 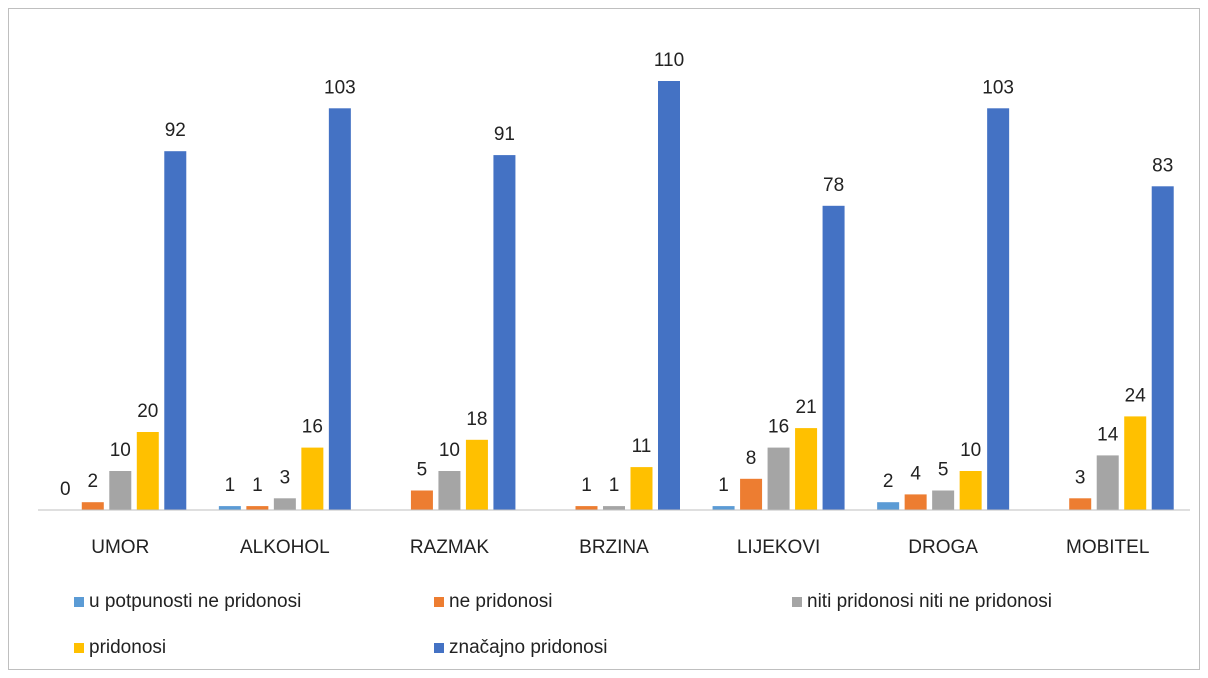 What do you see at coordinates (504, 134) in the screenshot?
I see `data-label: 91` at bounding box center [504, 134].